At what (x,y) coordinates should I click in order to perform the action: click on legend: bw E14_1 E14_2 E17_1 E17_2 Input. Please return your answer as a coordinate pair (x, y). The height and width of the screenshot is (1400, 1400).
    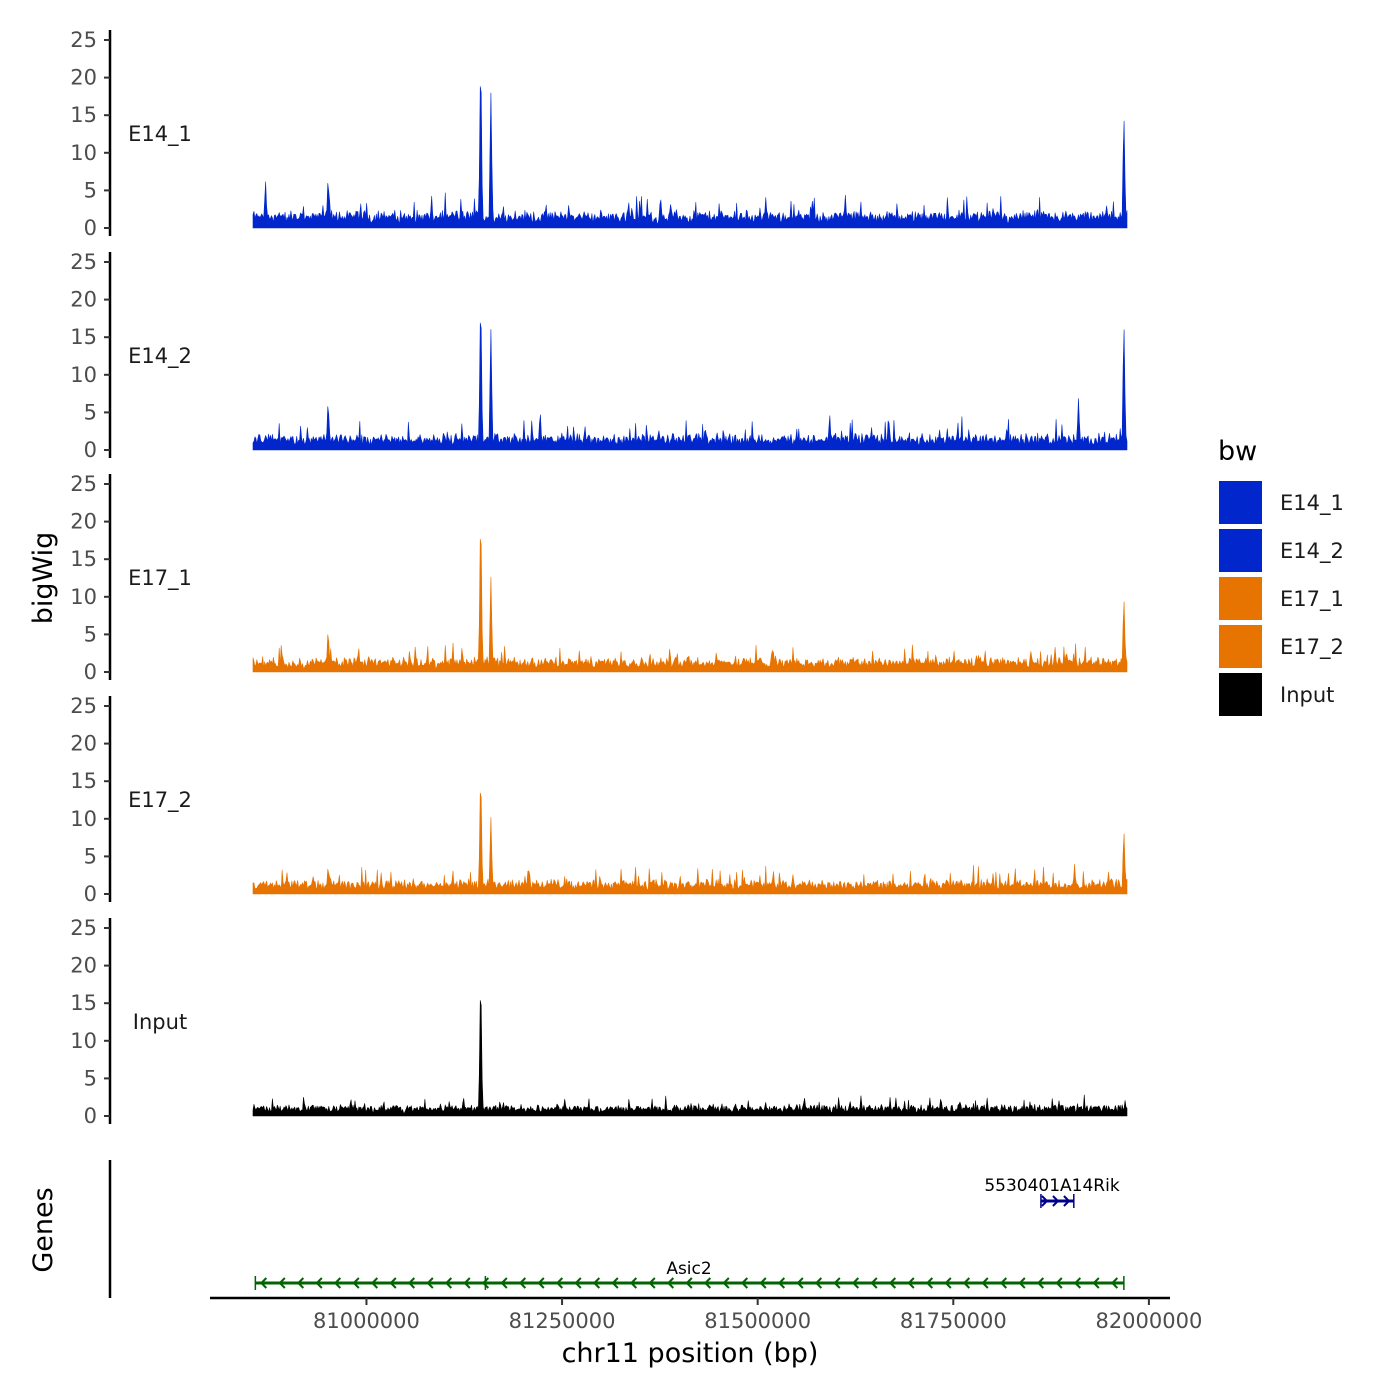
    Looking at the image, I should click on (1280, 577).